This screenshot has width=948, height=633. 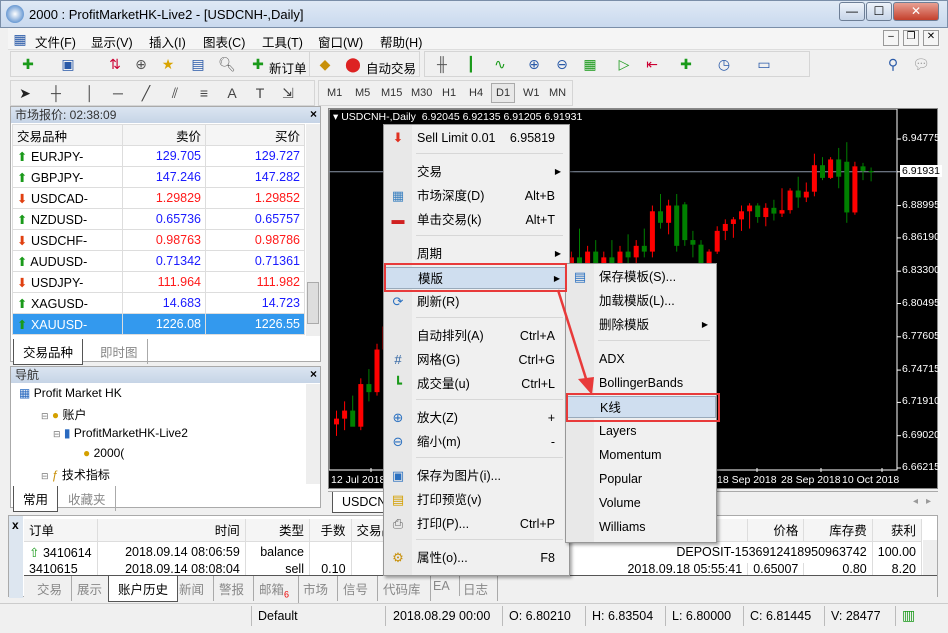 What do you see at coordinates (64, 415) in the screenshot?
I see `nav-accounts: ⊟ ● 账户` at bounding box center [64, 415].